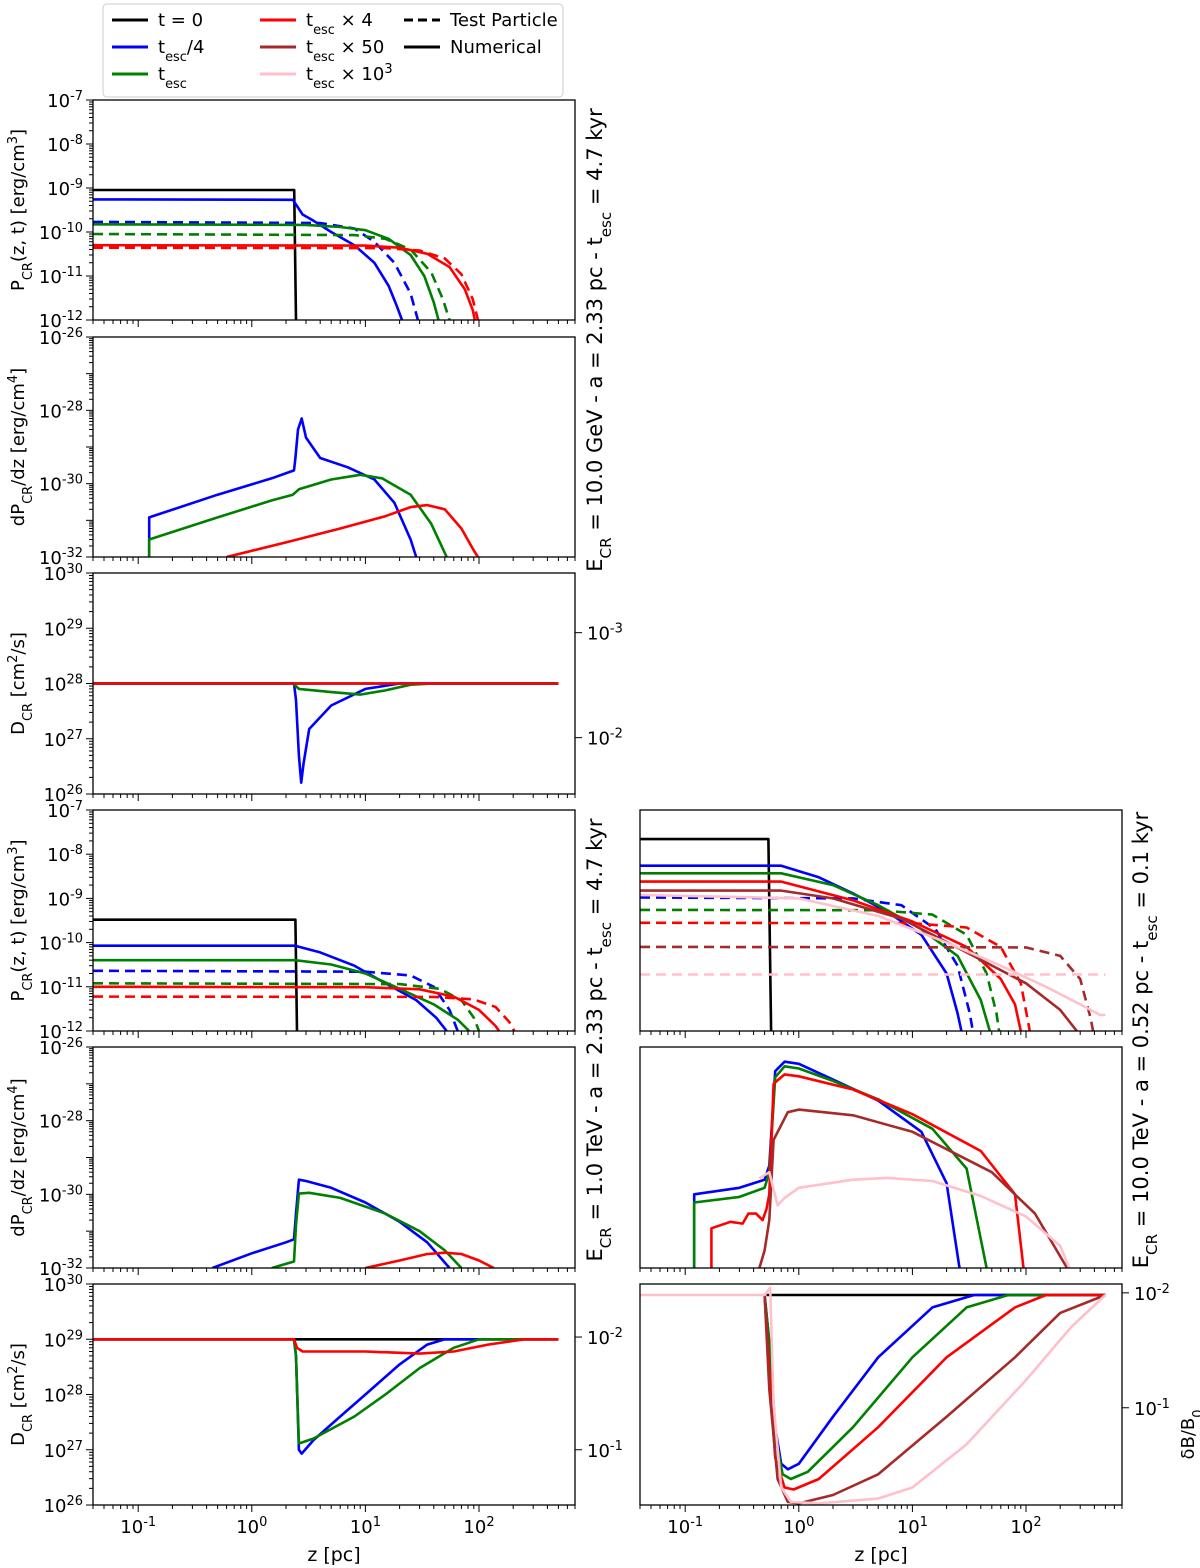 The width and height of the screenshot is (1200, 1568). What do you see at coordinates (251, 1527) in the screenshot?
I see `x-tick-label: 10⁰` at bounding box center [251, 1527].